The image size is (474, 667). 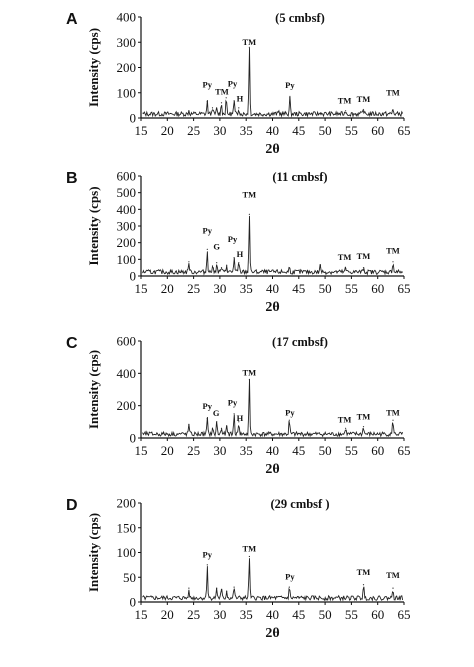 What do you see at coordinates (127, 192) in the screenshot?
I see `y-tick-label: 500` at bounding box center [127, 192].